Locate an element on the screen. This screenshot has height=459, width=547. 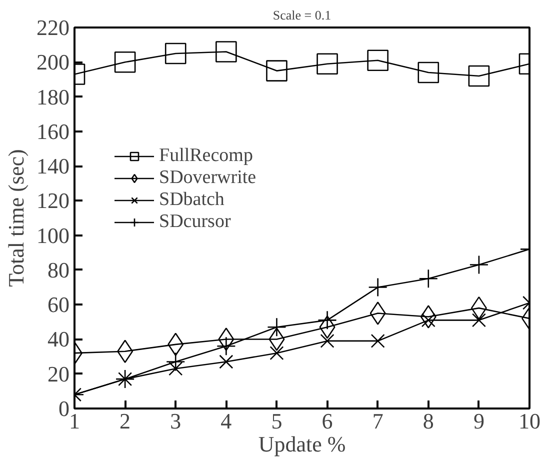
y-tick-label: 140 is located at coordinates (53, 166).